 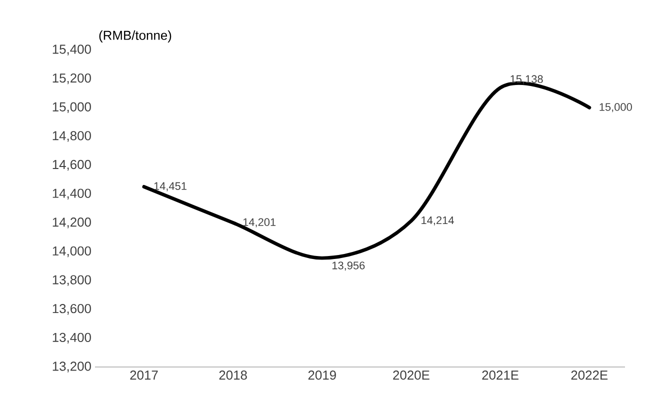 I want to click on x-tick-label: 2018, so click(x=233, y=375).